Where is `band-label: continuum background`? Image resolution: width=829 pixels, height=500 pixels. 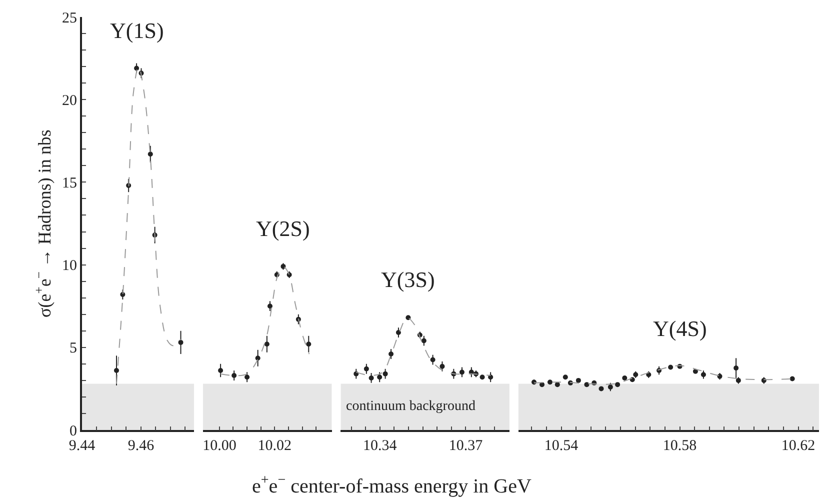 band-label: continuum background is located at coordinates (411, 406).